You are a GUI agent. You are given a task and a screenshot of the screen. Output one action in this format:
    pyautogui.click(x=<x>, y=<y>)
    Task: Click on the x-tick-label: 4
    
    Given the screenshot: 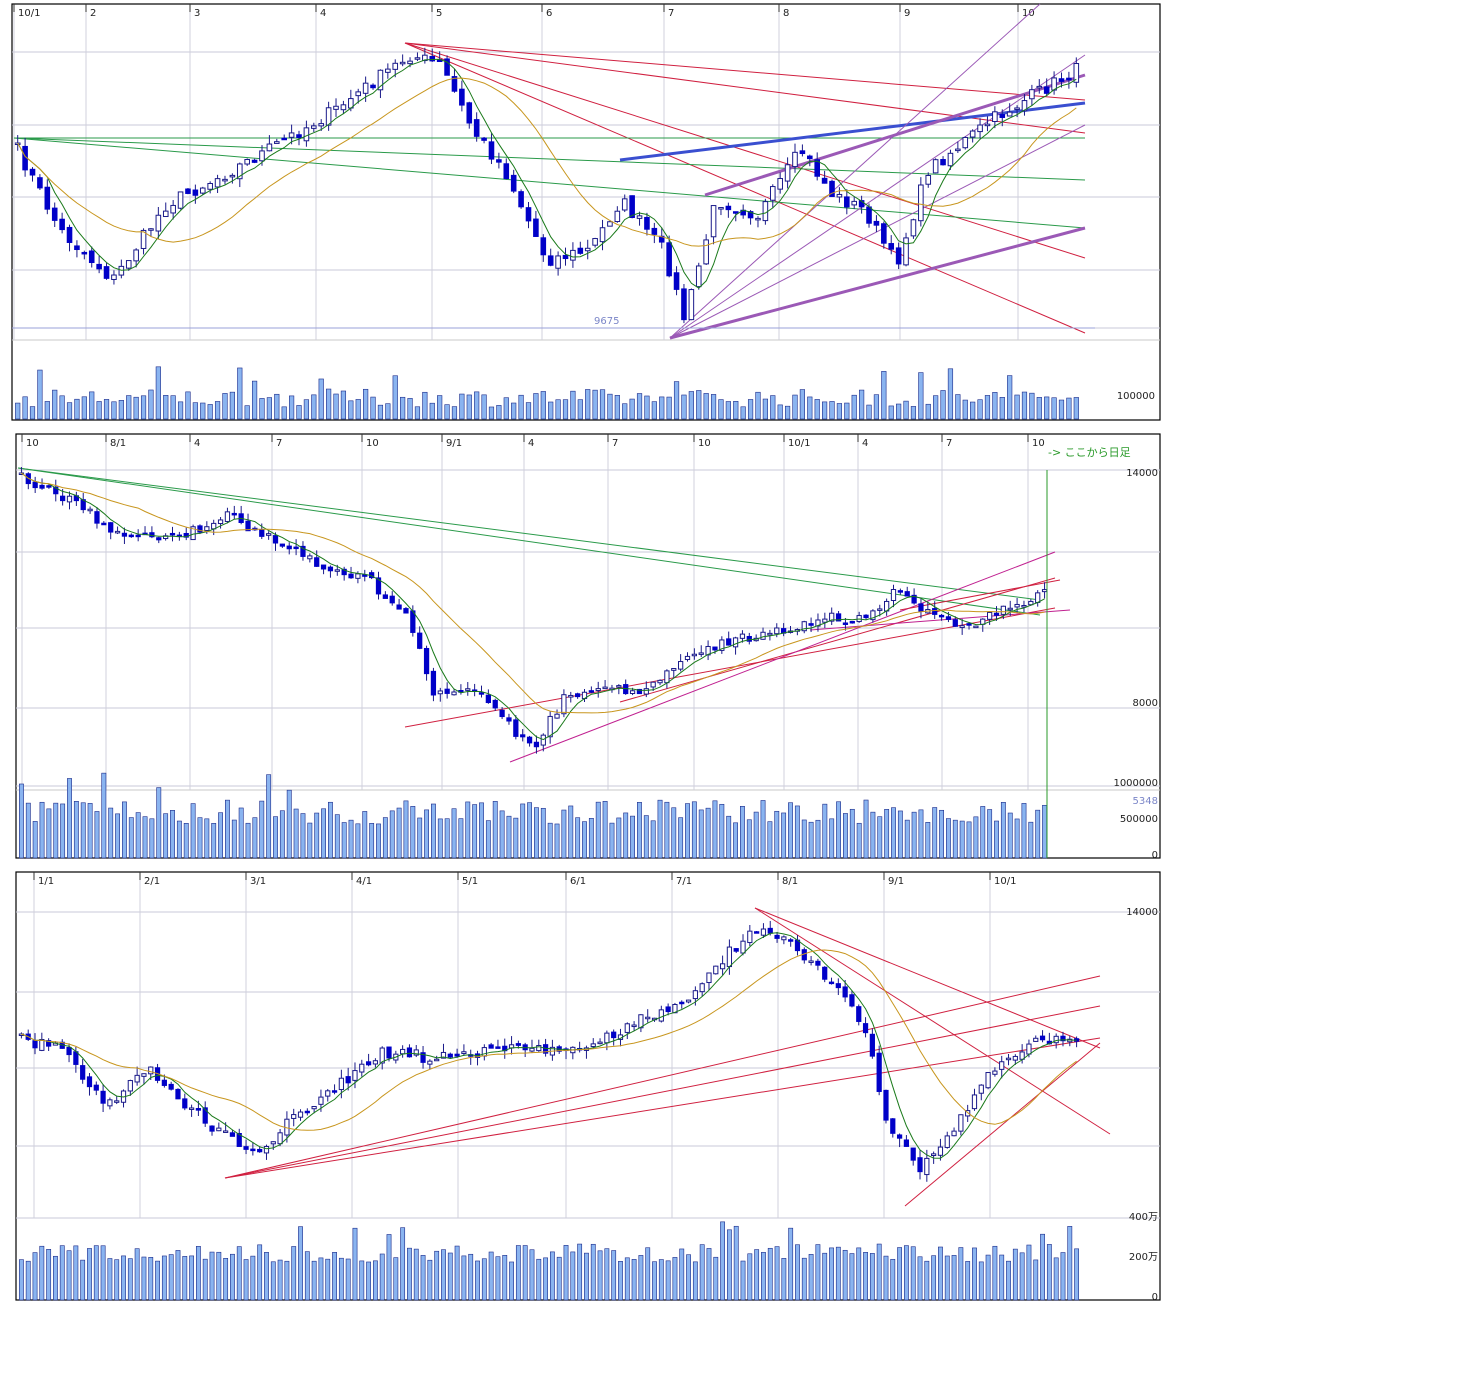 What is the action you would take?
    pyautogui.click(x=197, y=443)
    